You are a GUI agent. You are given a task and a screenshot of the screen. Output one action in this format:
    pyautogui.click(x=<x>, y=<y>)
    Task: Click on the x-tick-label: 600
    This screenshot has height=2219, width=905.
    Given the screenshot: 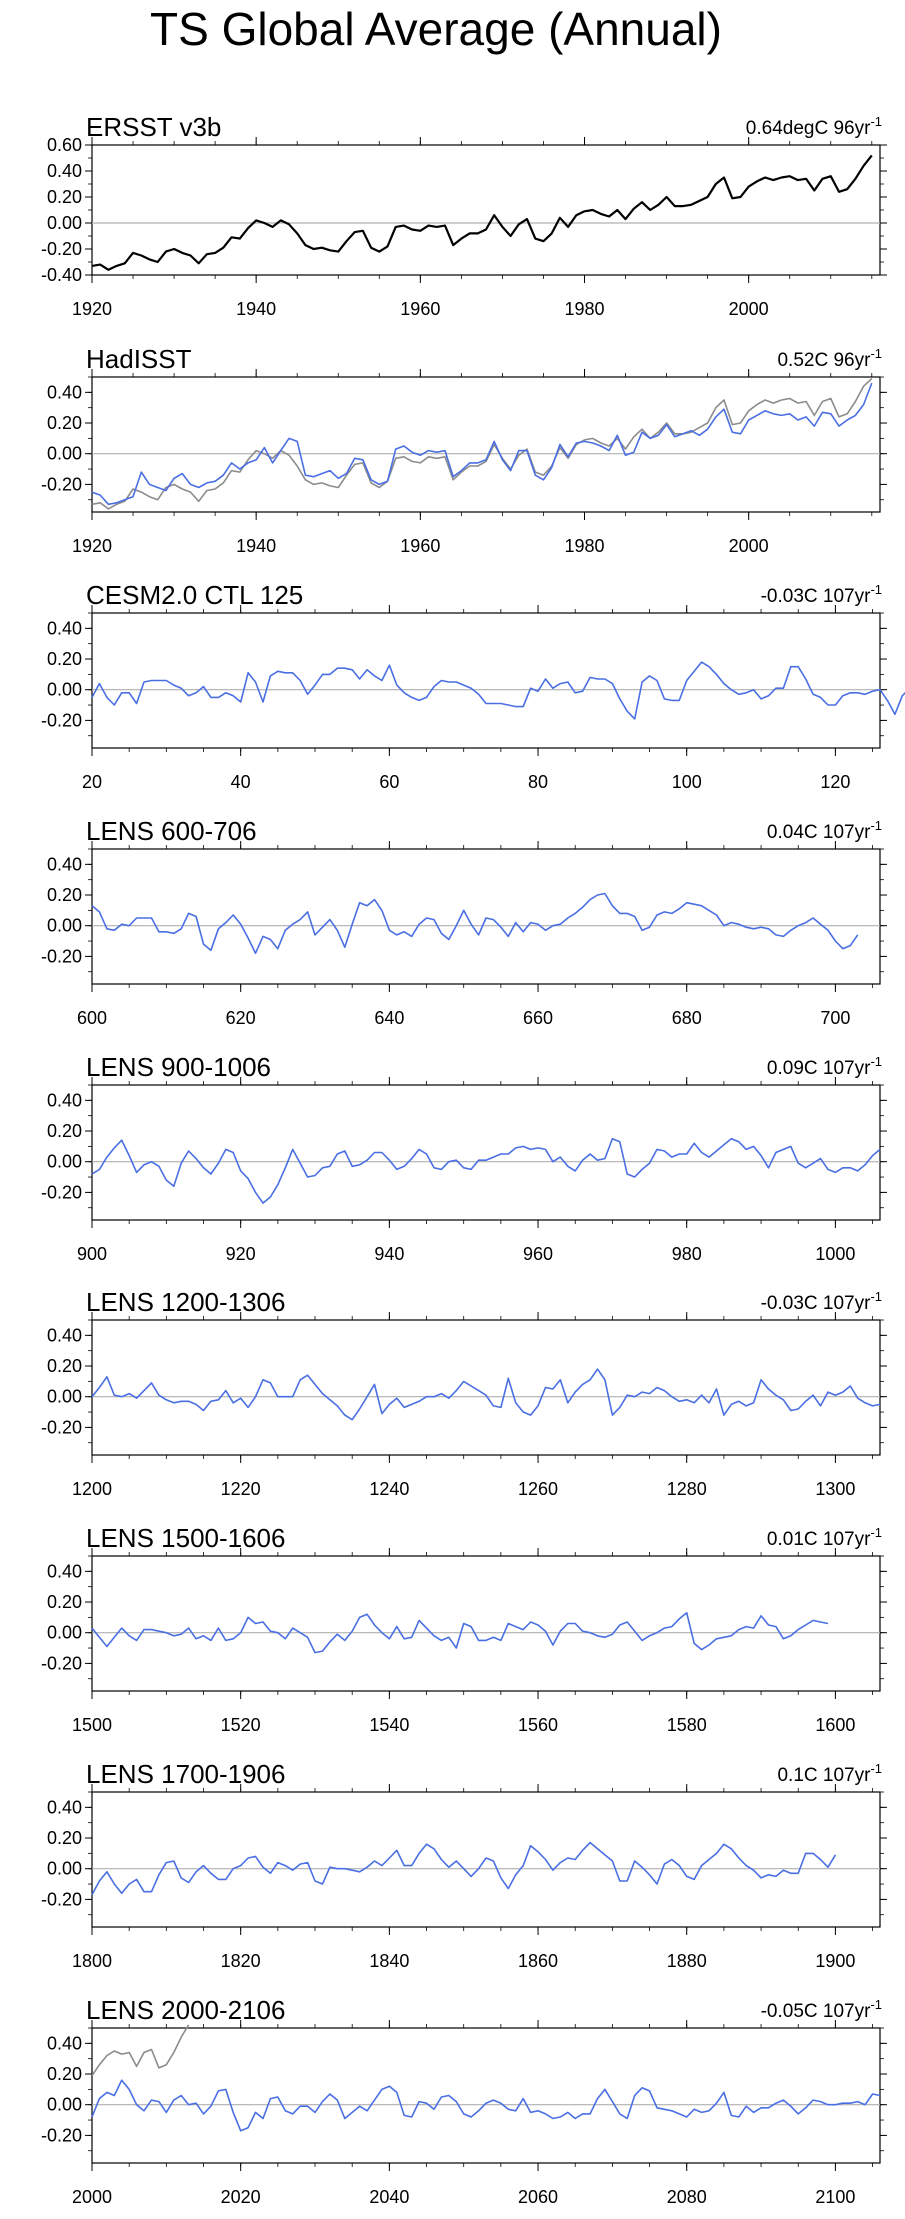 What is the action you would take?
    pyautogui.click(x=92, y=1018)
    